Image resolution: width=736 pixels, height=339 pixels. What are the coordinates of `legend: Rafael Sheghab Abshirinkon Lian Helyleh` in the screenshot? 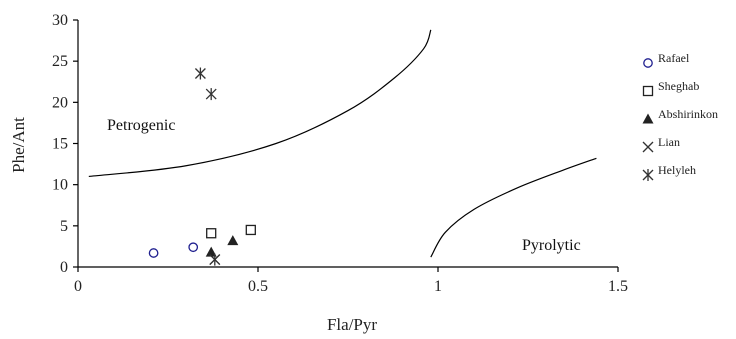 It's located at (680, 116).